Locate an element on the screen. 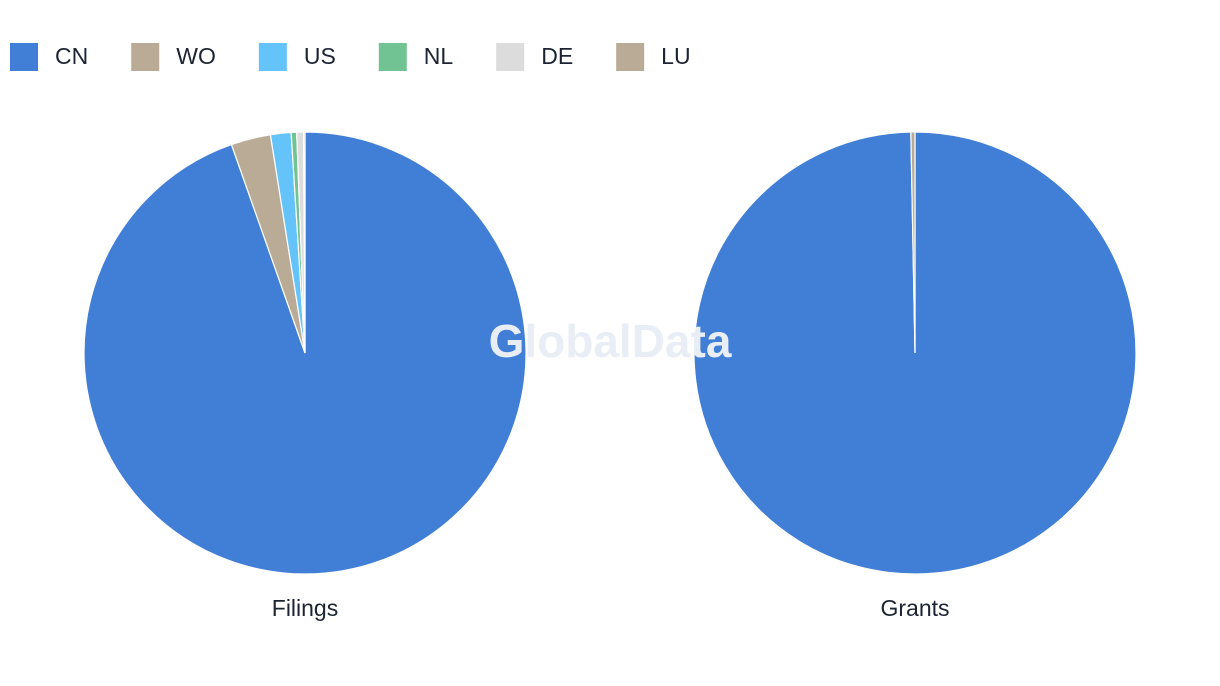 Image resolution: width=1220 pixels, height=686 pixels. legend-label: US is located at coordinates (320, 56).